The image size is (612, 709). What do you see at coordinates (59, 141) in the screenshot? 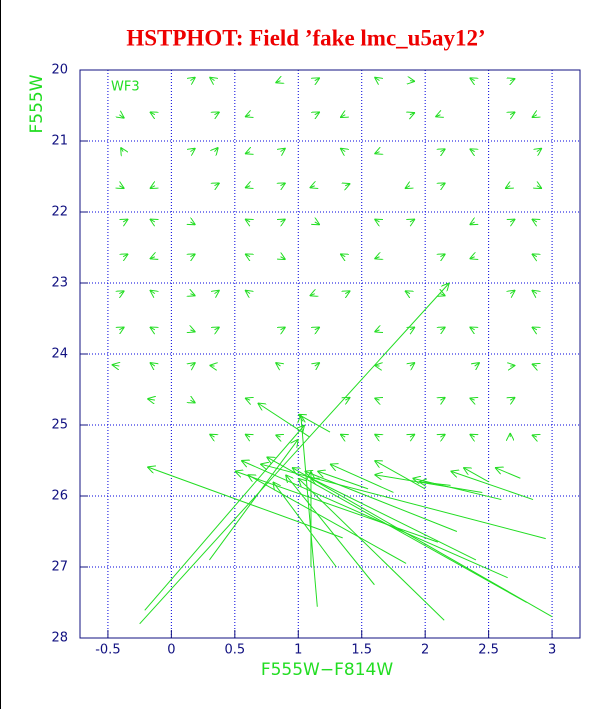
I see `y-tick-label: 21` at bounding box center [59, 141].